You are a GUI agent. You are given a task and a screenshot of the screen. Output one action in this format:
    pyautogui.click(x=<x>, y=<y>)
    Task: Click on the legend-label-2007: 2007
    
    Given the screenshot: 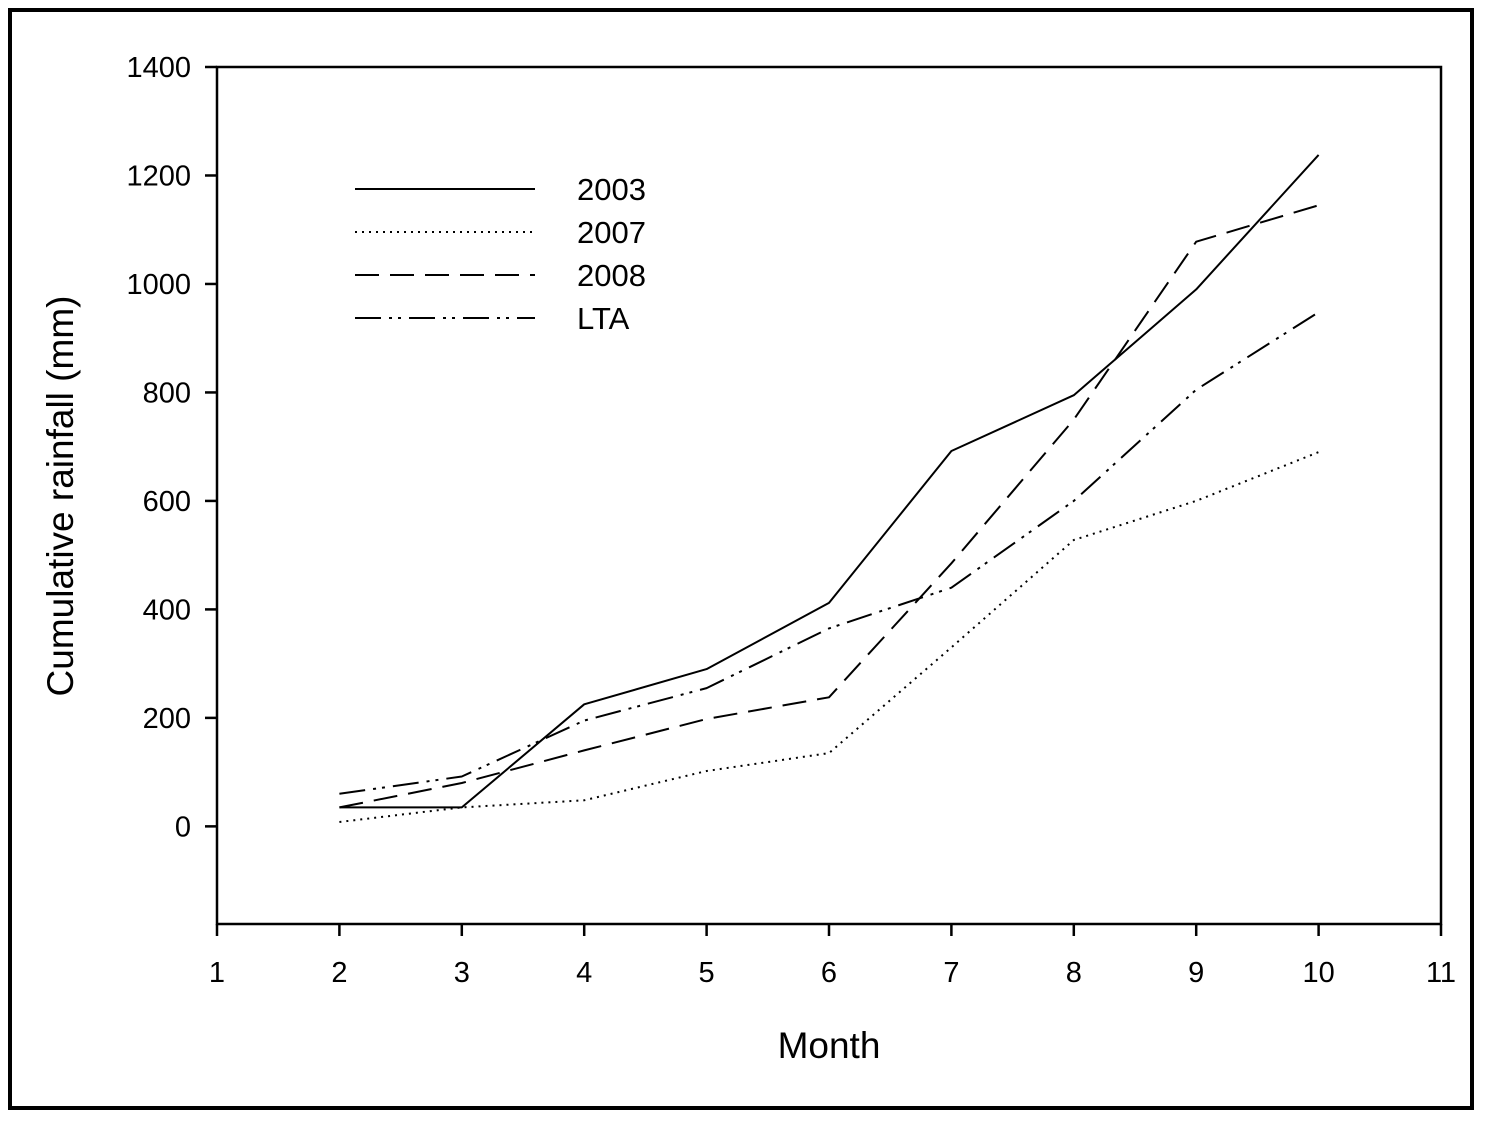 What is the action you would take?
    pyautogui.click(x=611, y=232)
    